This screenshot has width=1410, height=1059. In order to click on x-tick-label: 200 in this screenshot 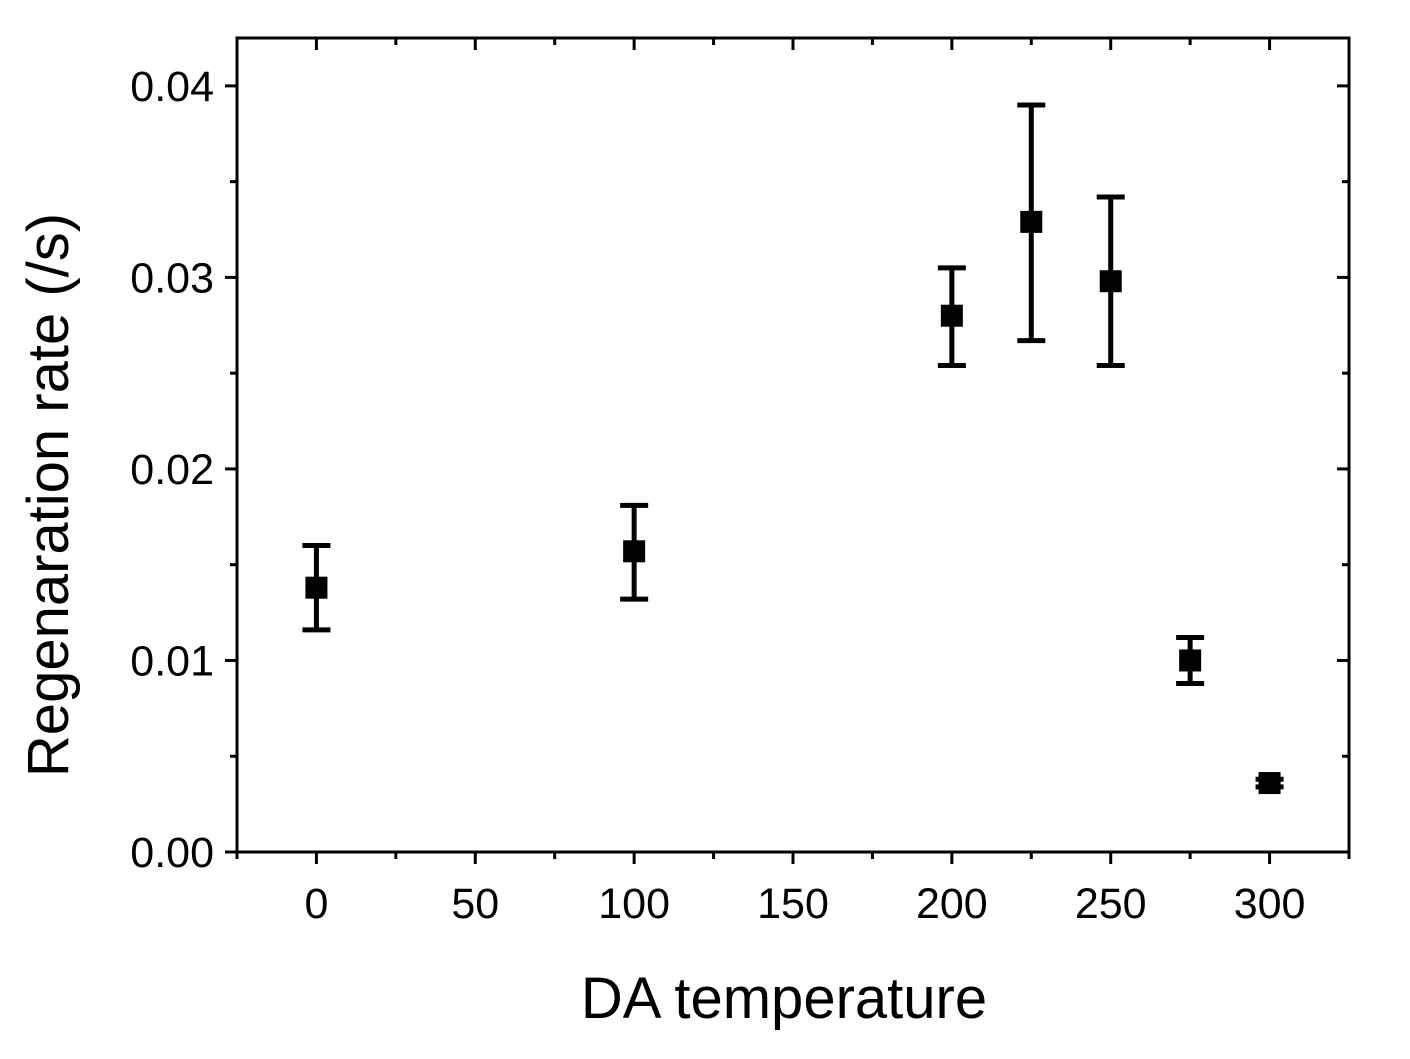, I will do `click(952, 904)`.